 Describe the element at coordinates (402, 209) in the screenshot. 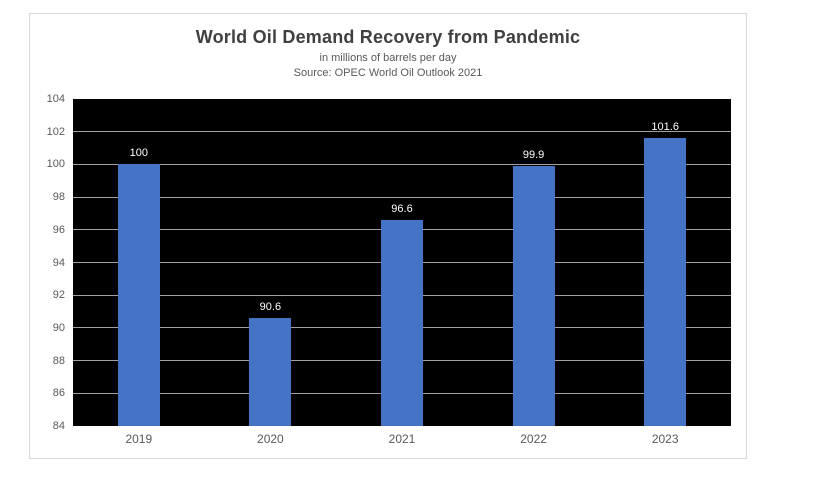

I see `bar-data-label: 96.6` at that location.